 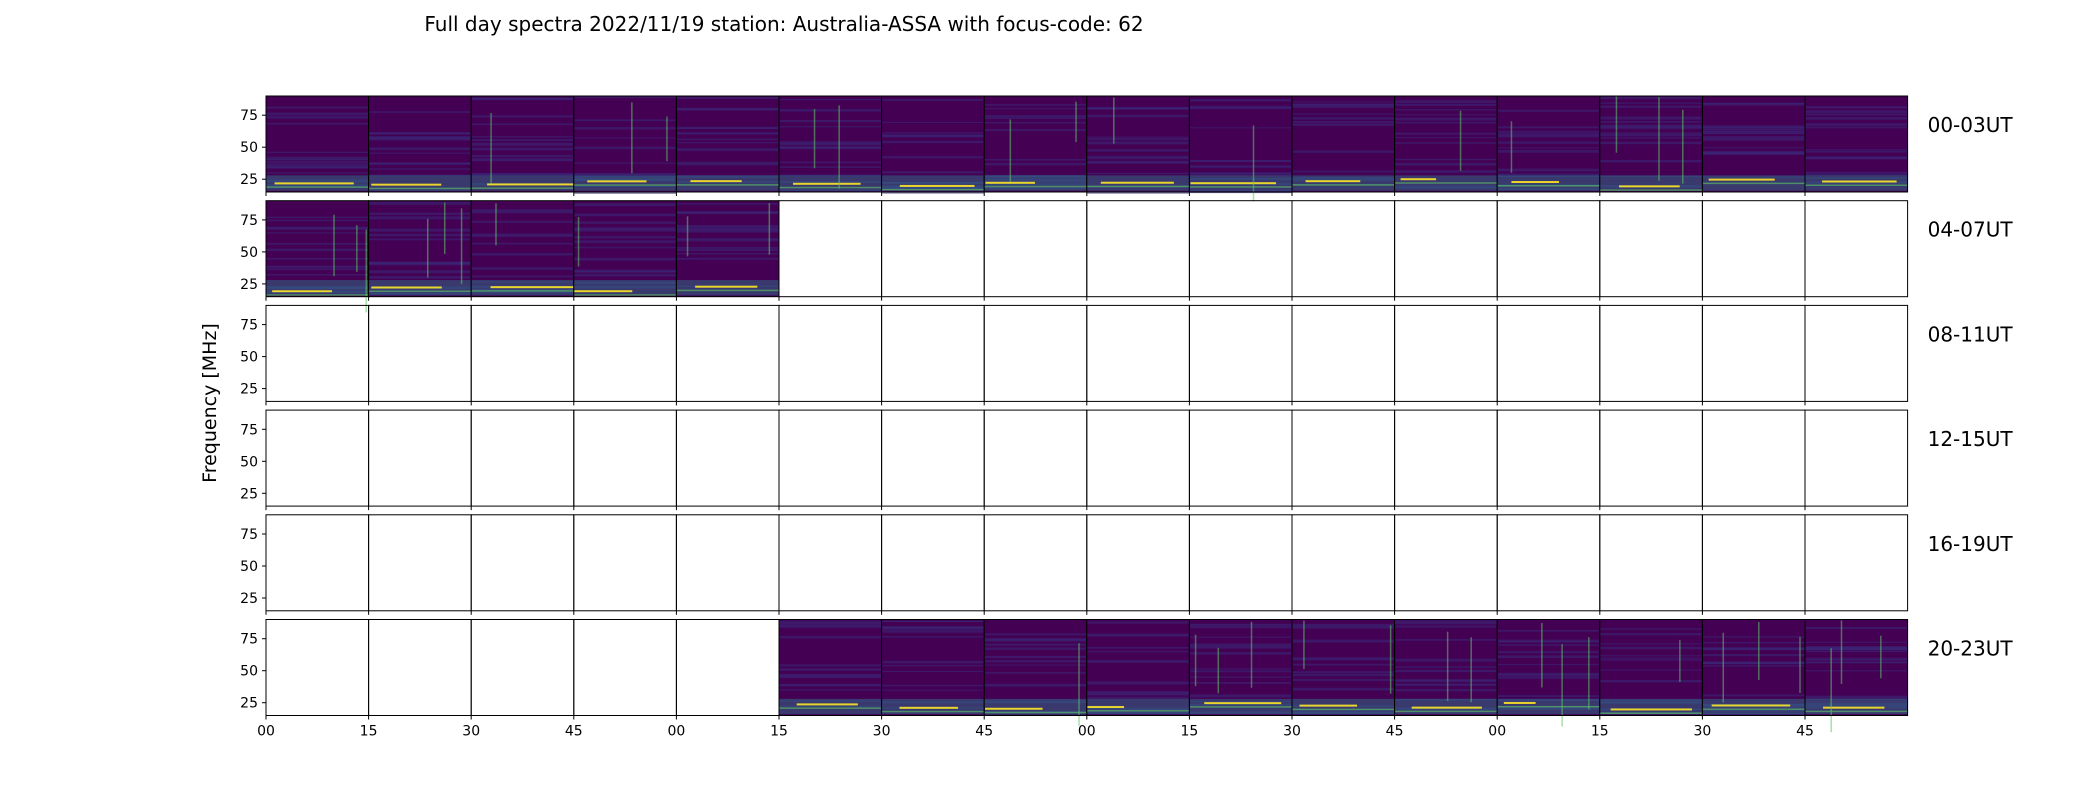 I want to click on y-axis-label: Frequency [MHz], so click(x=210, y=403).